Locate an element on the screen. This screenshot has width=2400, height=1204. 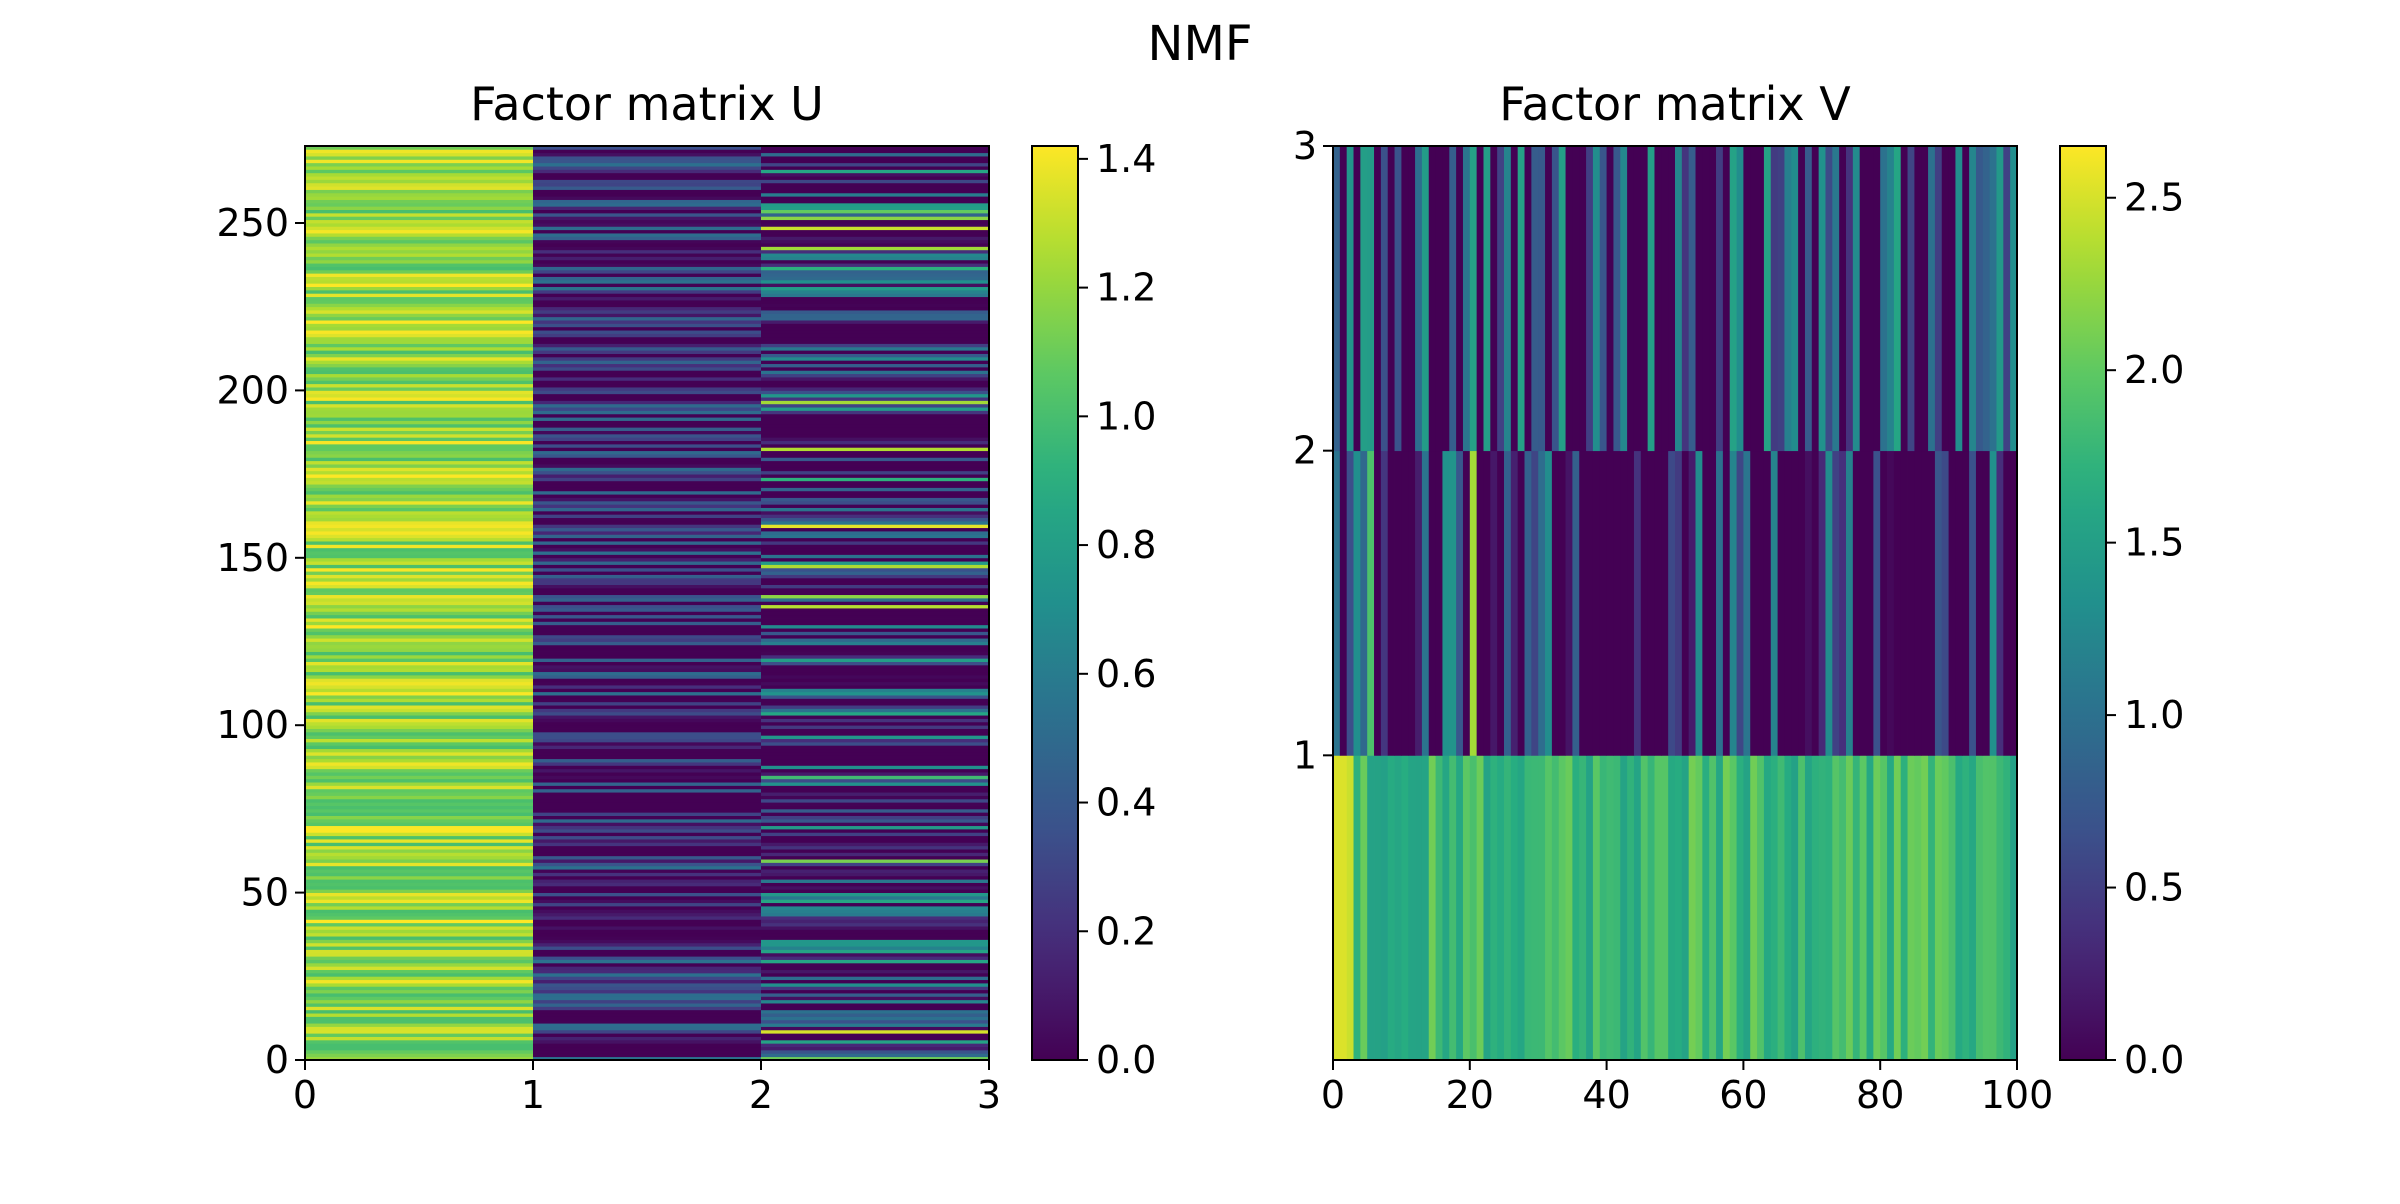
y-tick-label-u: 150 is located at coordinates (252, 558).